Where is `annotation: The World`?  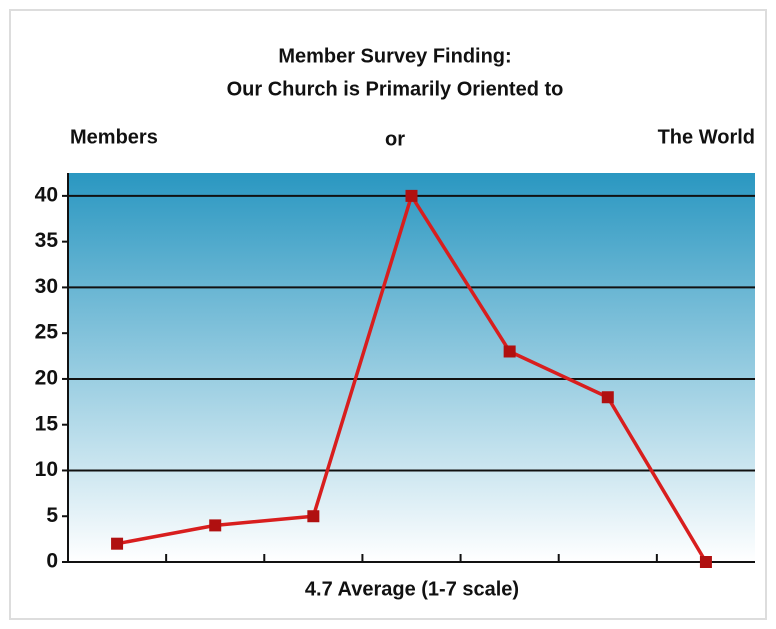
annotation: The World is located at coordinates (706, 137).